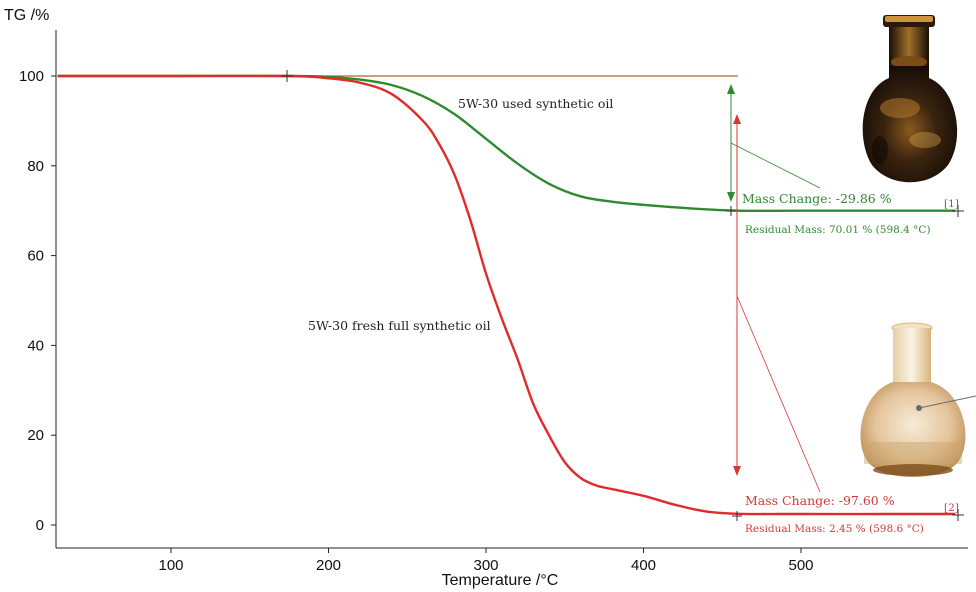 Image resolution: width=976 pixels, height=592 pixels. What do you see at coordinates (951, 204) in the screenshot?
I see `used-tag: [1]` at bounding box center [951, 204].